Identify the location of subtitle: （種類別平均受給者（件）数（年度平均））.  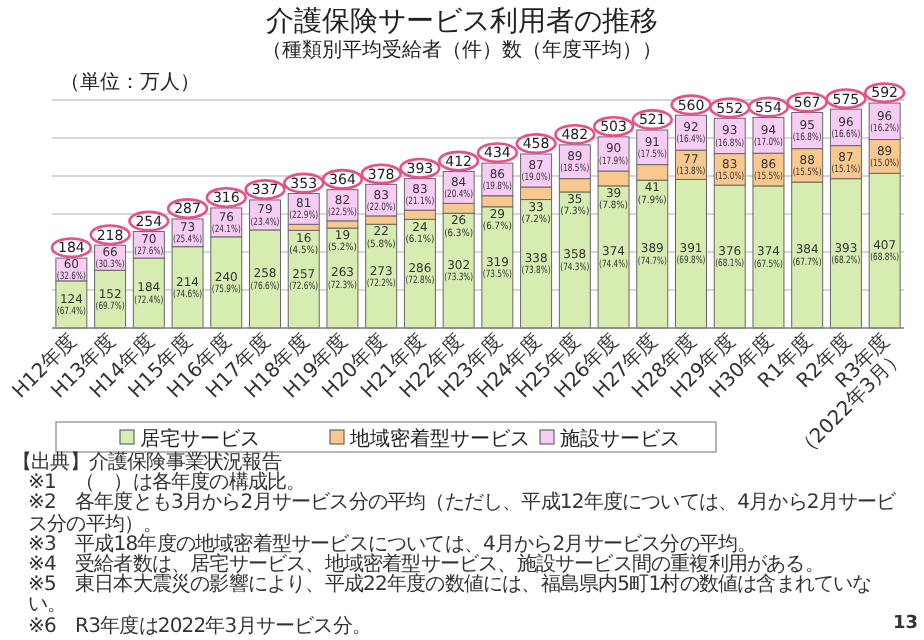
(462, 51).